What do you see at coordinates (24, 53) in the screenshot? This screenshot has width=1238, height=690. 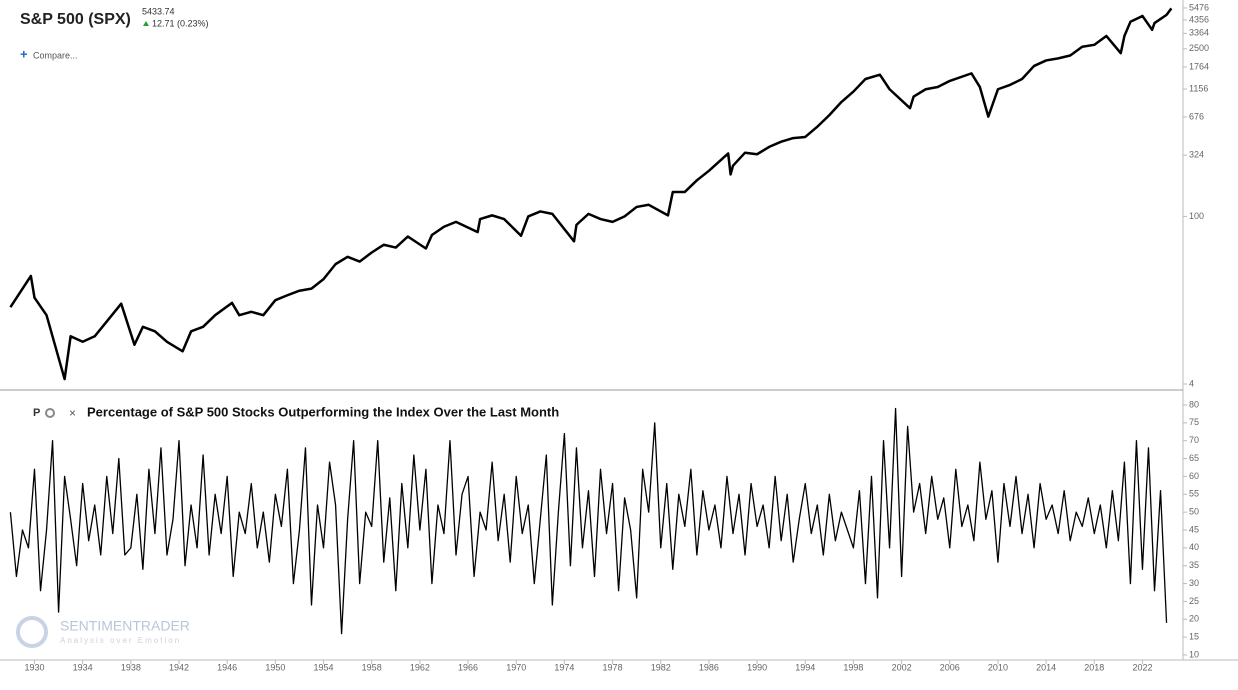 I see `compare-plus: +` at bounding box center [24, 53].